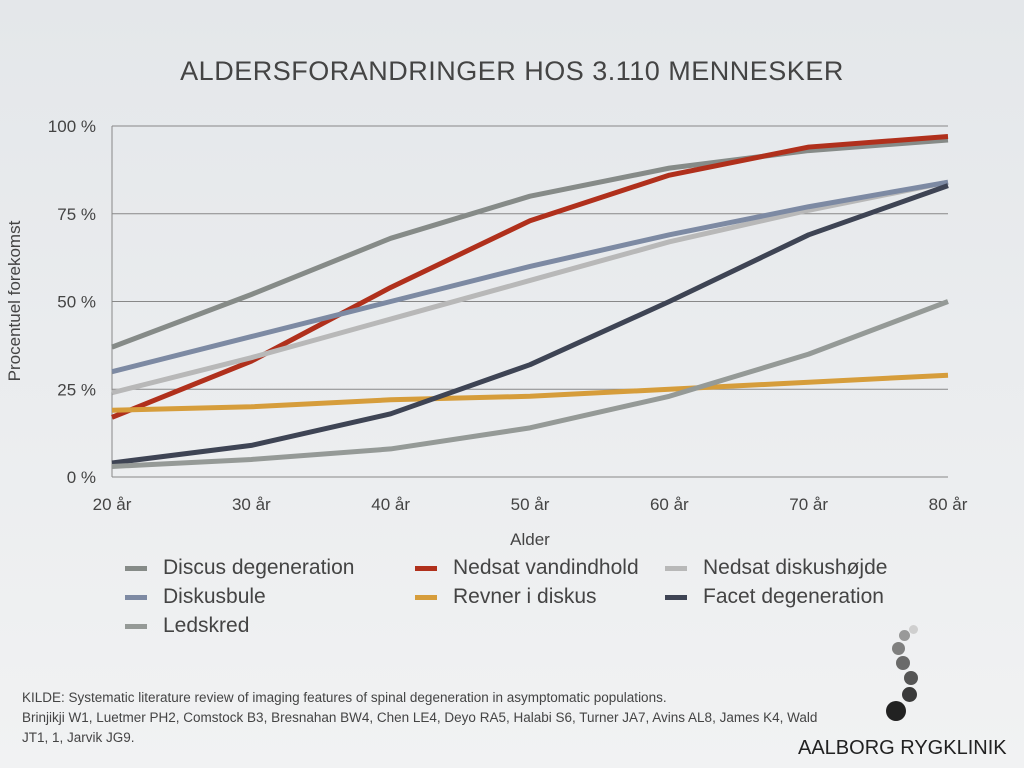  Describe the element at coordinates (793, 596) in the screenshot. I see `legend-label: Facet degeneration` at that location.